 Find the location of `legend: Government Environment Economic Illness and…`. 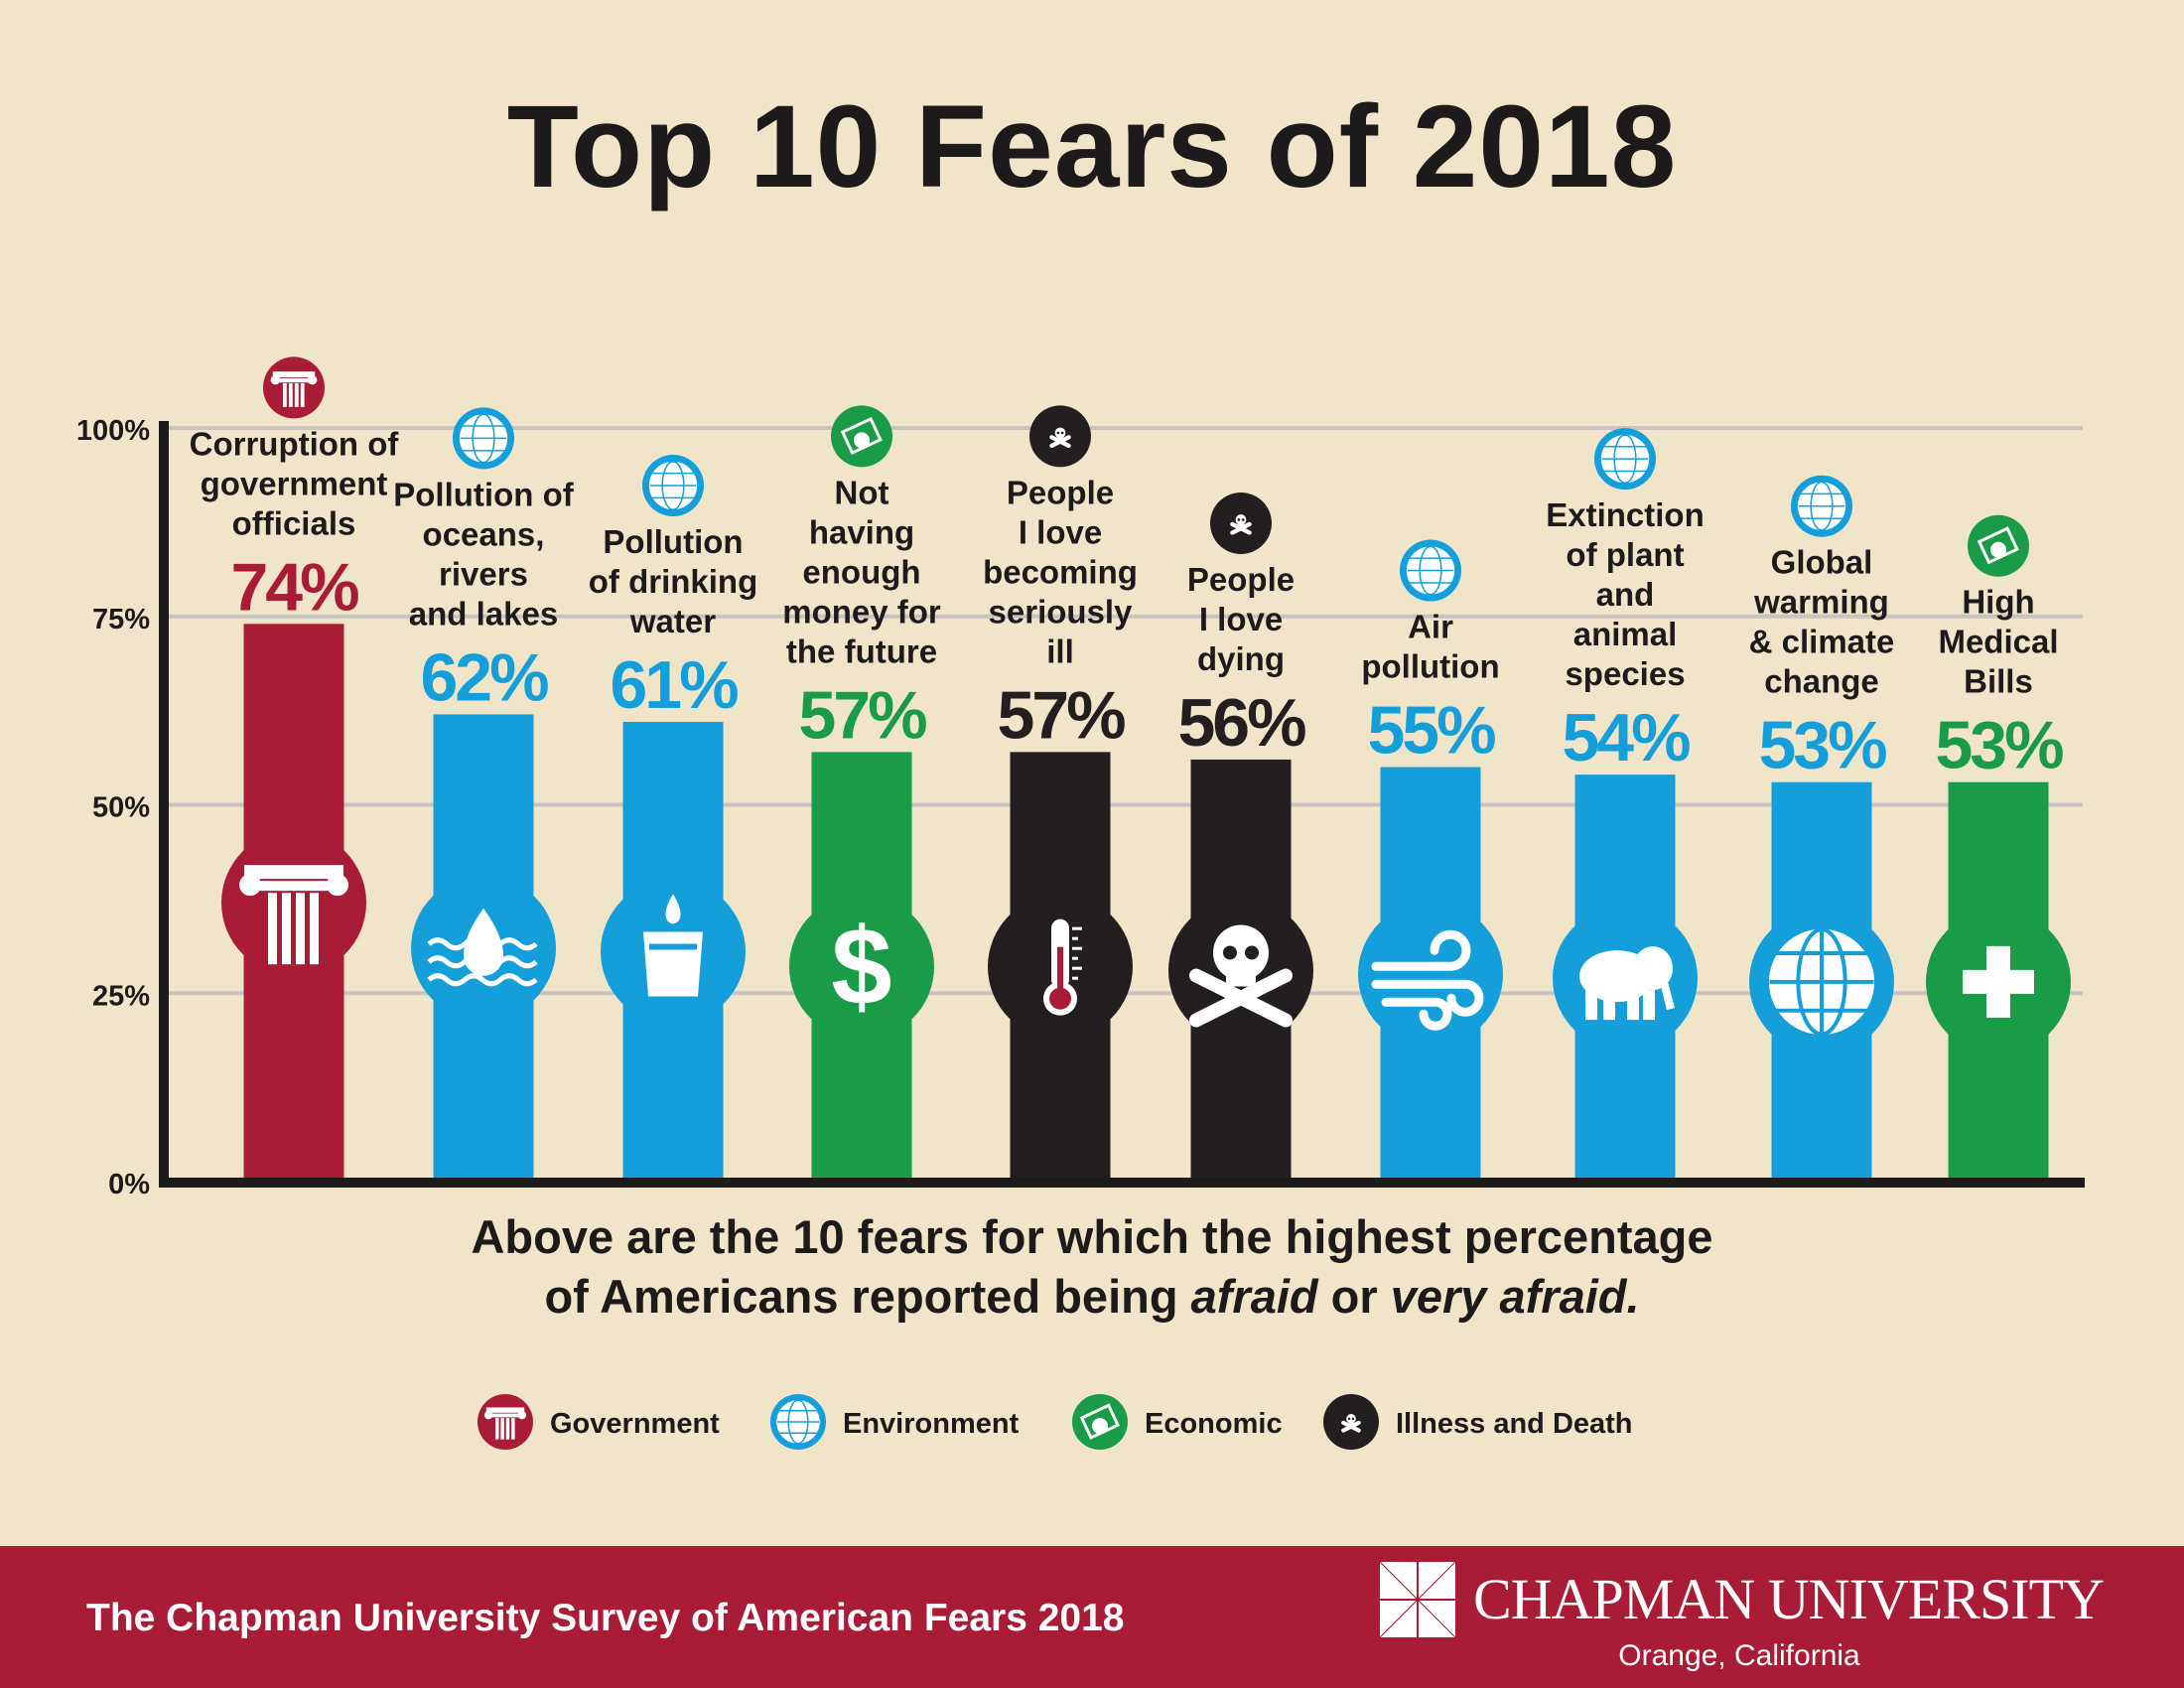

legend: Government Environment Economic Illness and… is located at coordinates (1055, 1422).